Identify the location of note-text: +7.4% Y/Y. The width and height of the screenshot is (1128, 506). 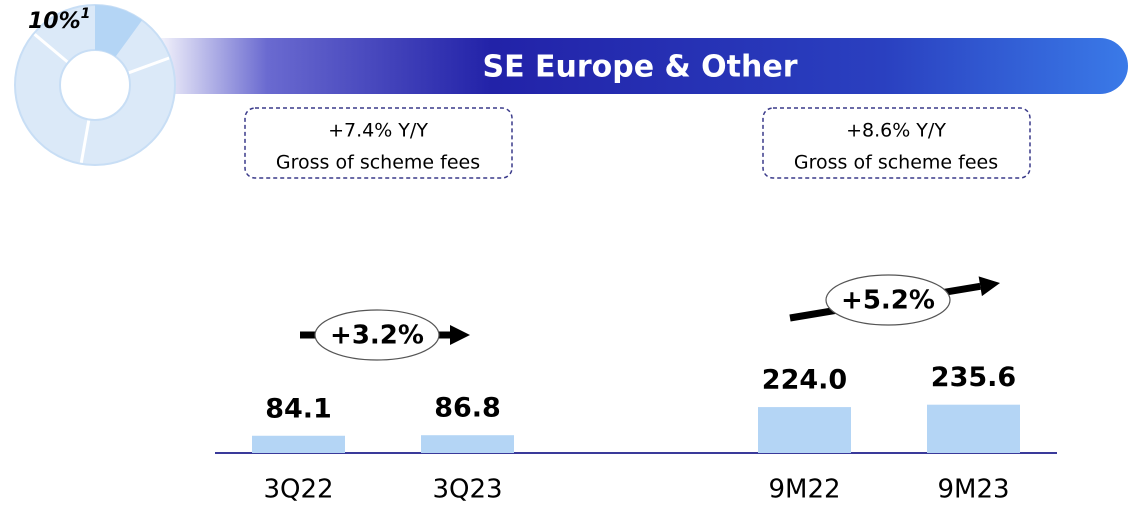
(378, 131).